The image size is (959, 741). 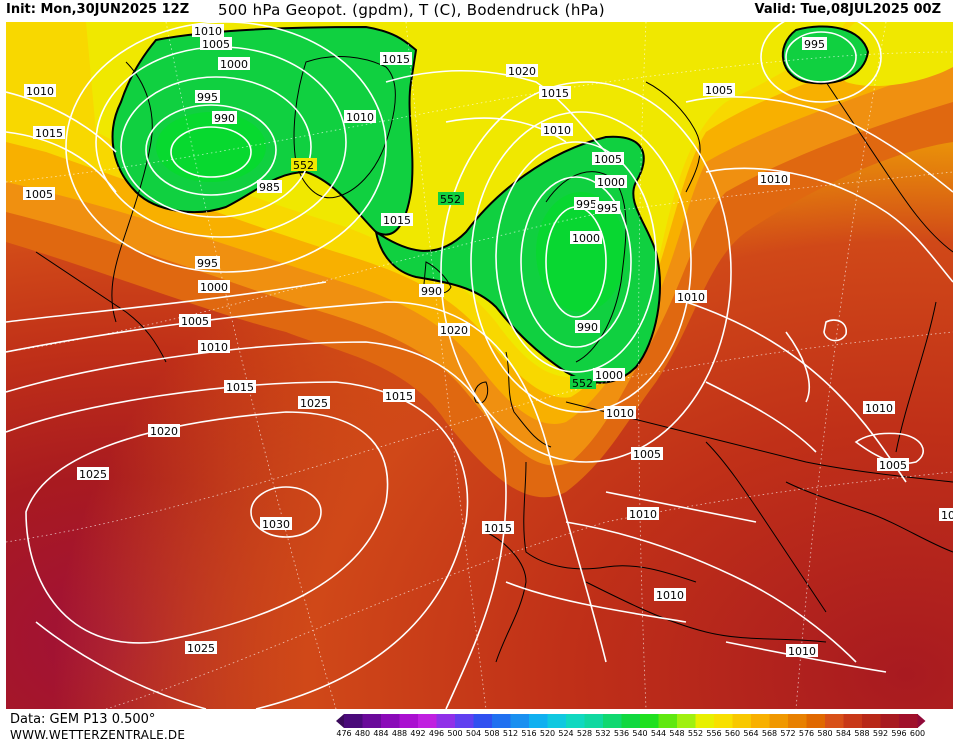 I want to click on legend-tick-label: 492, so click(x=418, y=733).